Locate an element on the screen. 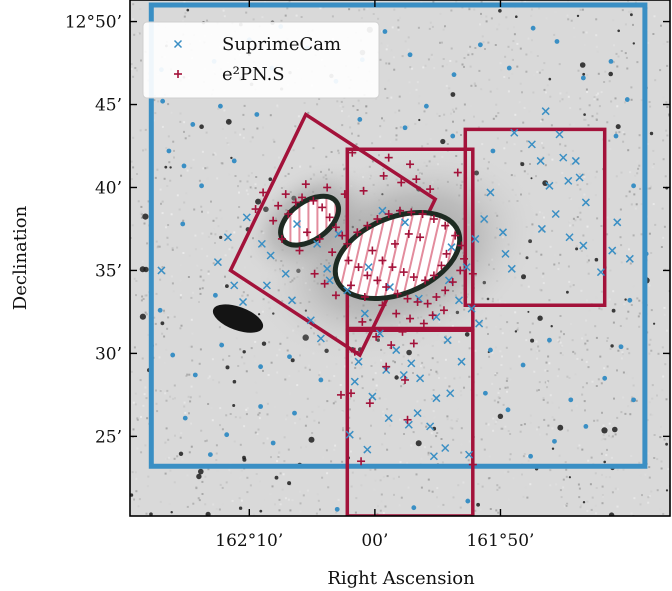 This screenshot has height=591, width=672. y-tick-label: 12°50’ is located at coordinates (93, 23).